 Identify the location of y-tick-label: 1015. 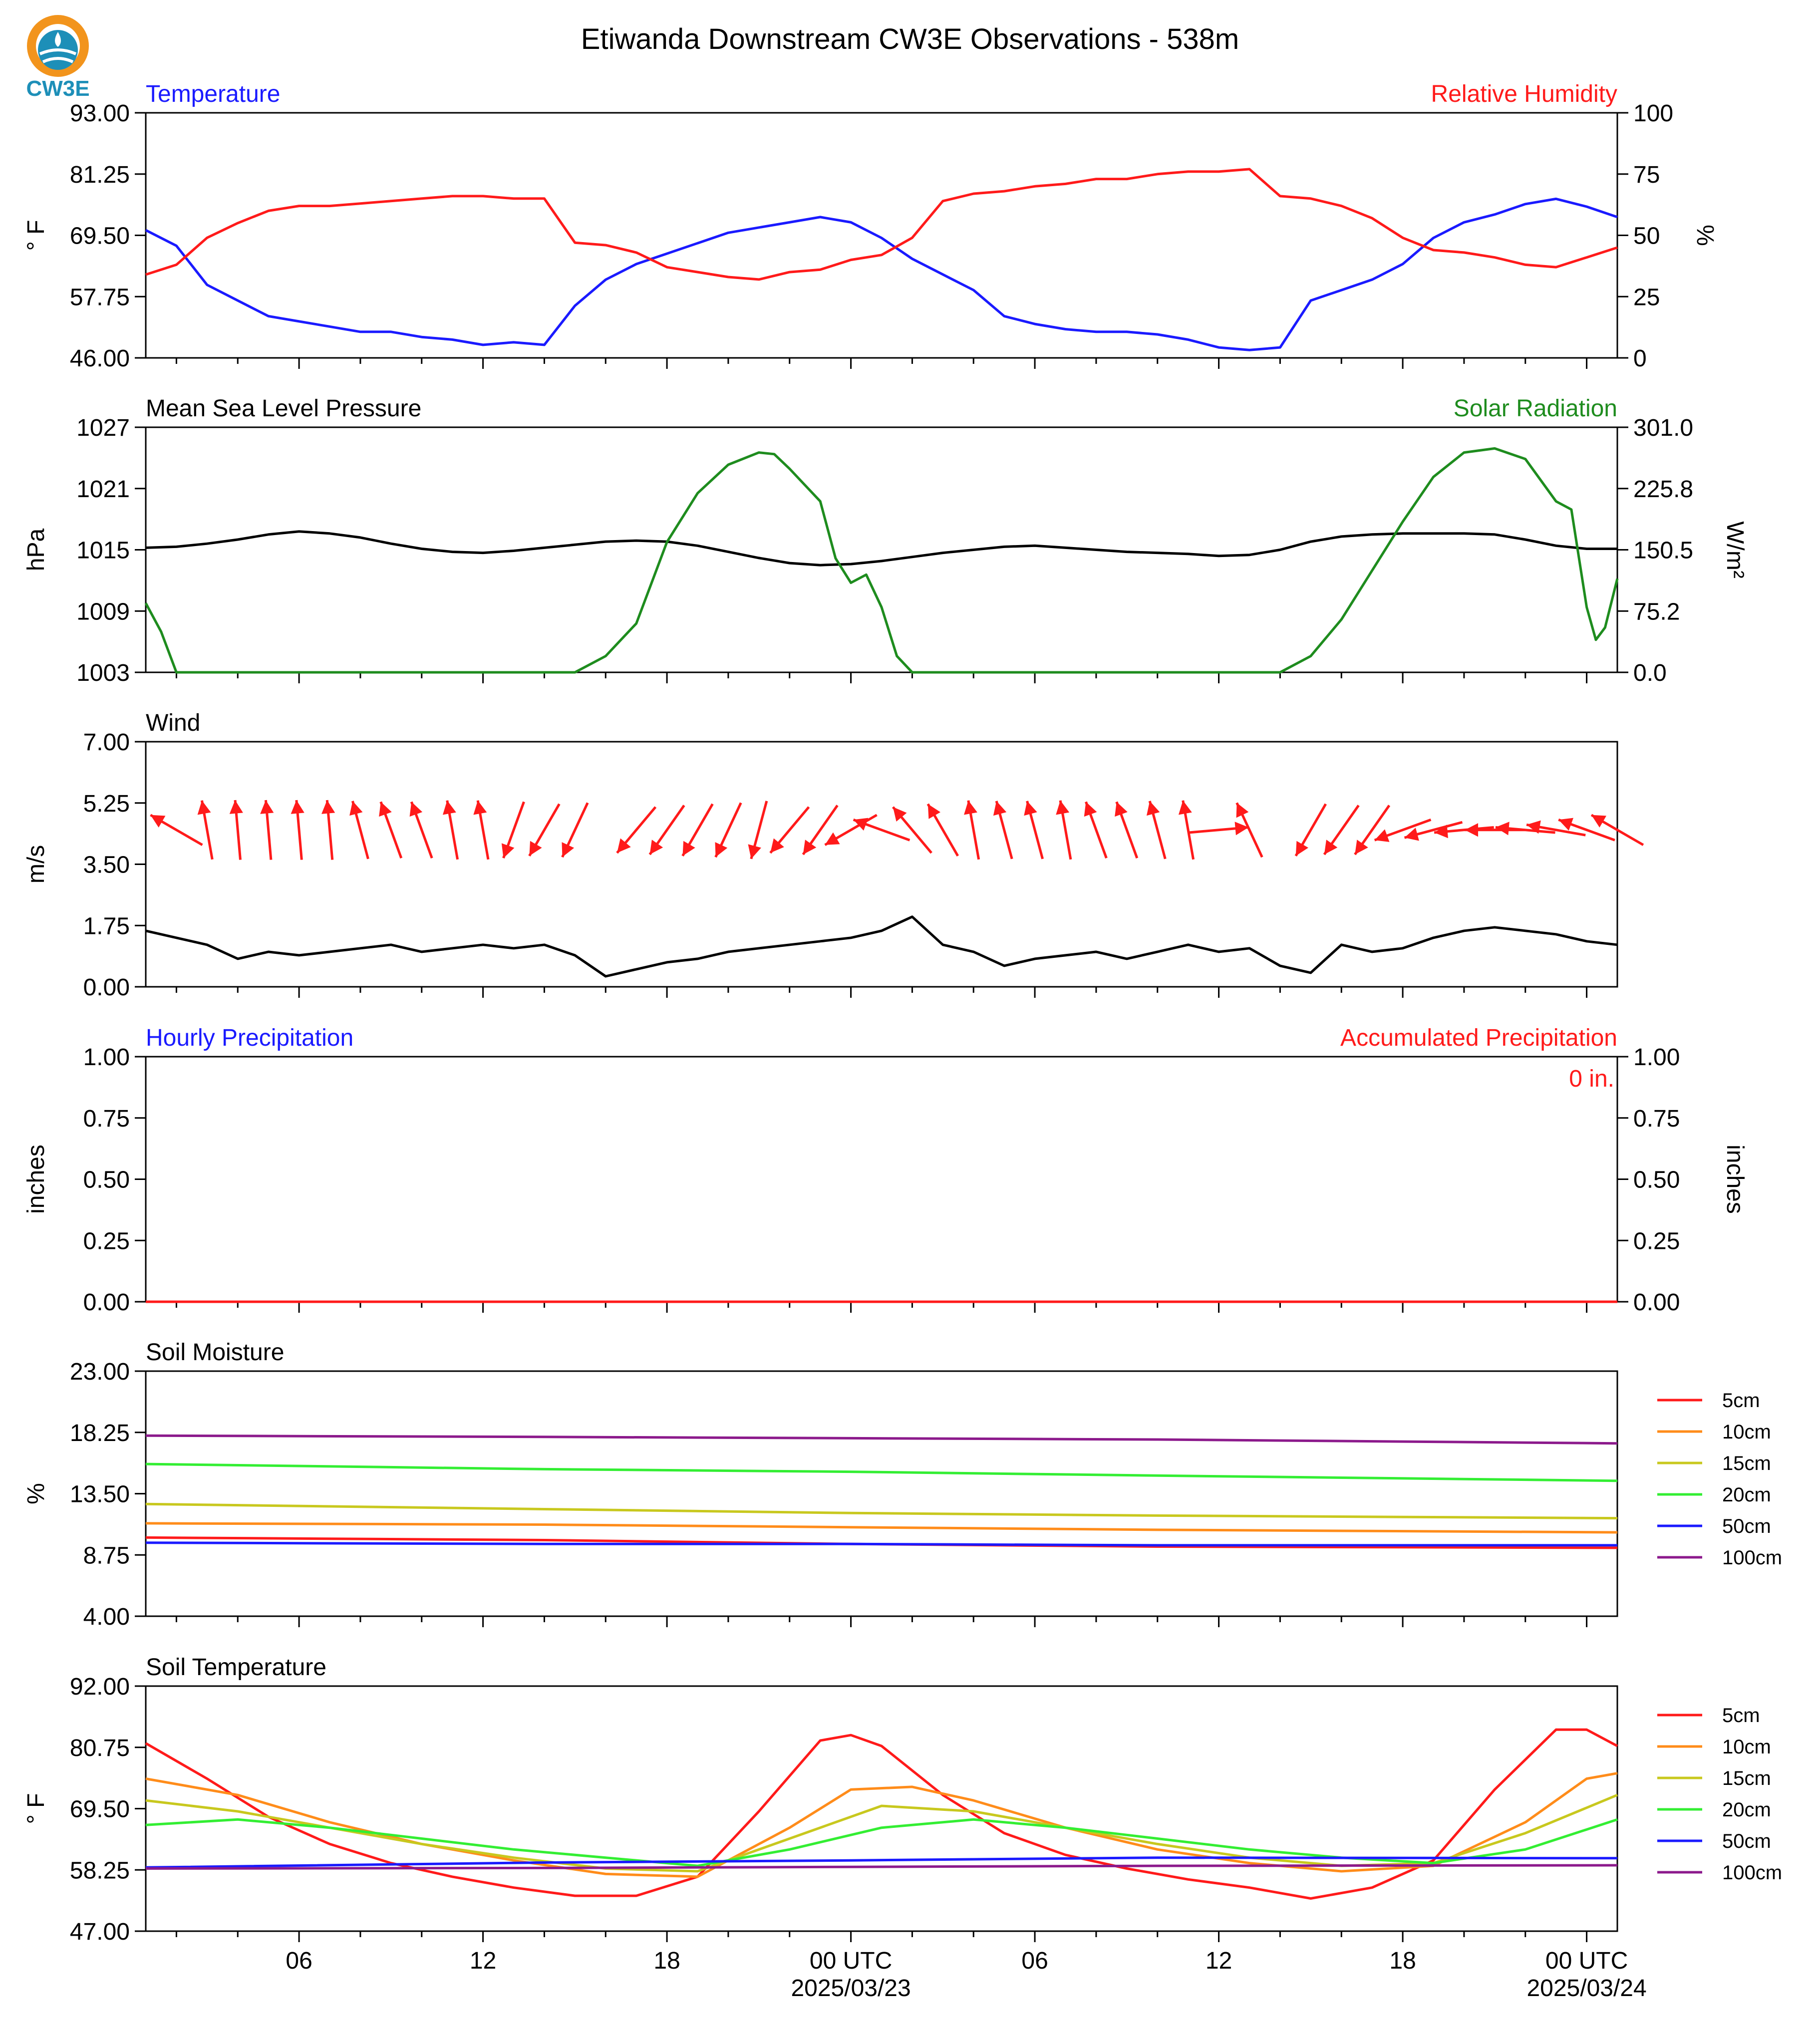
(103, 551).